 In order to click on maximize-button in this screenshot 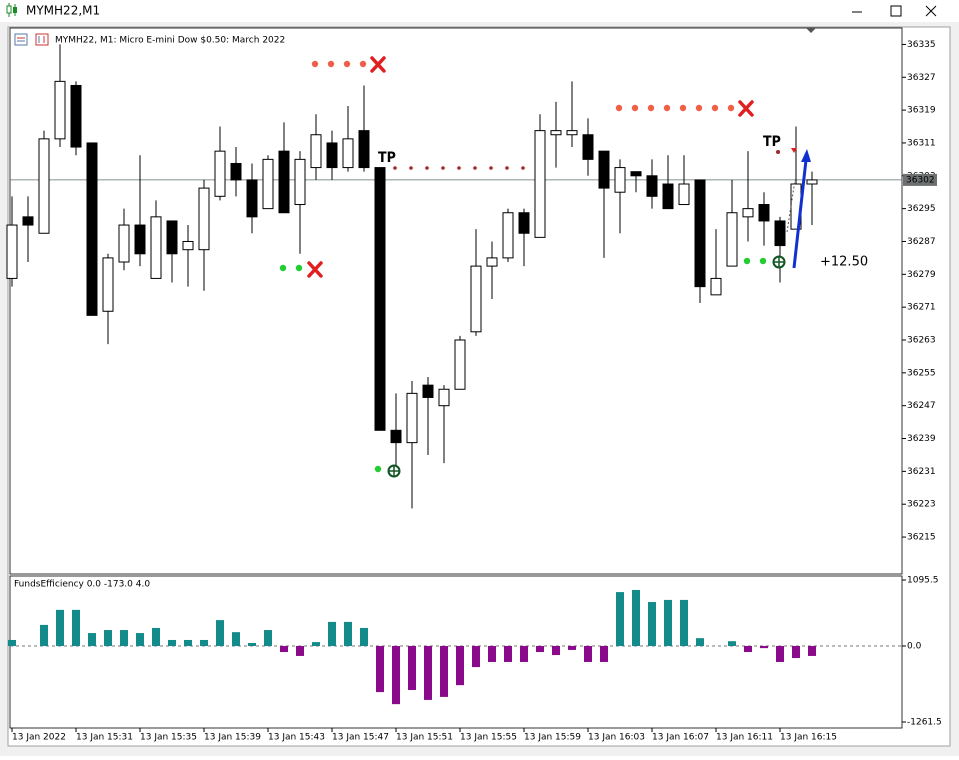, I will do `click(896, 11)`.